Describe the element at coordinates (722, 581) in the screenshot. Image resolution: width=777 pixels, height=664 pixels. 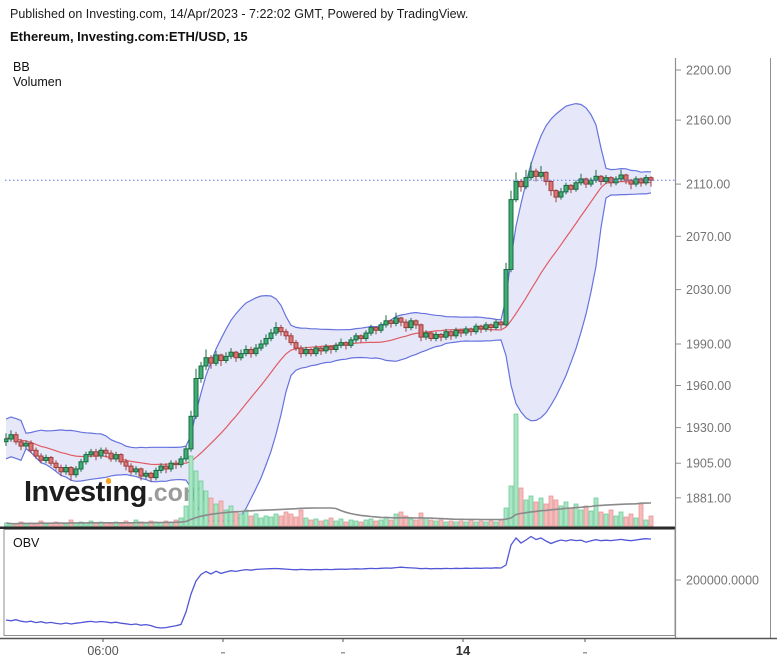
I see `obv-tick-label: 200000.0000` at that location.